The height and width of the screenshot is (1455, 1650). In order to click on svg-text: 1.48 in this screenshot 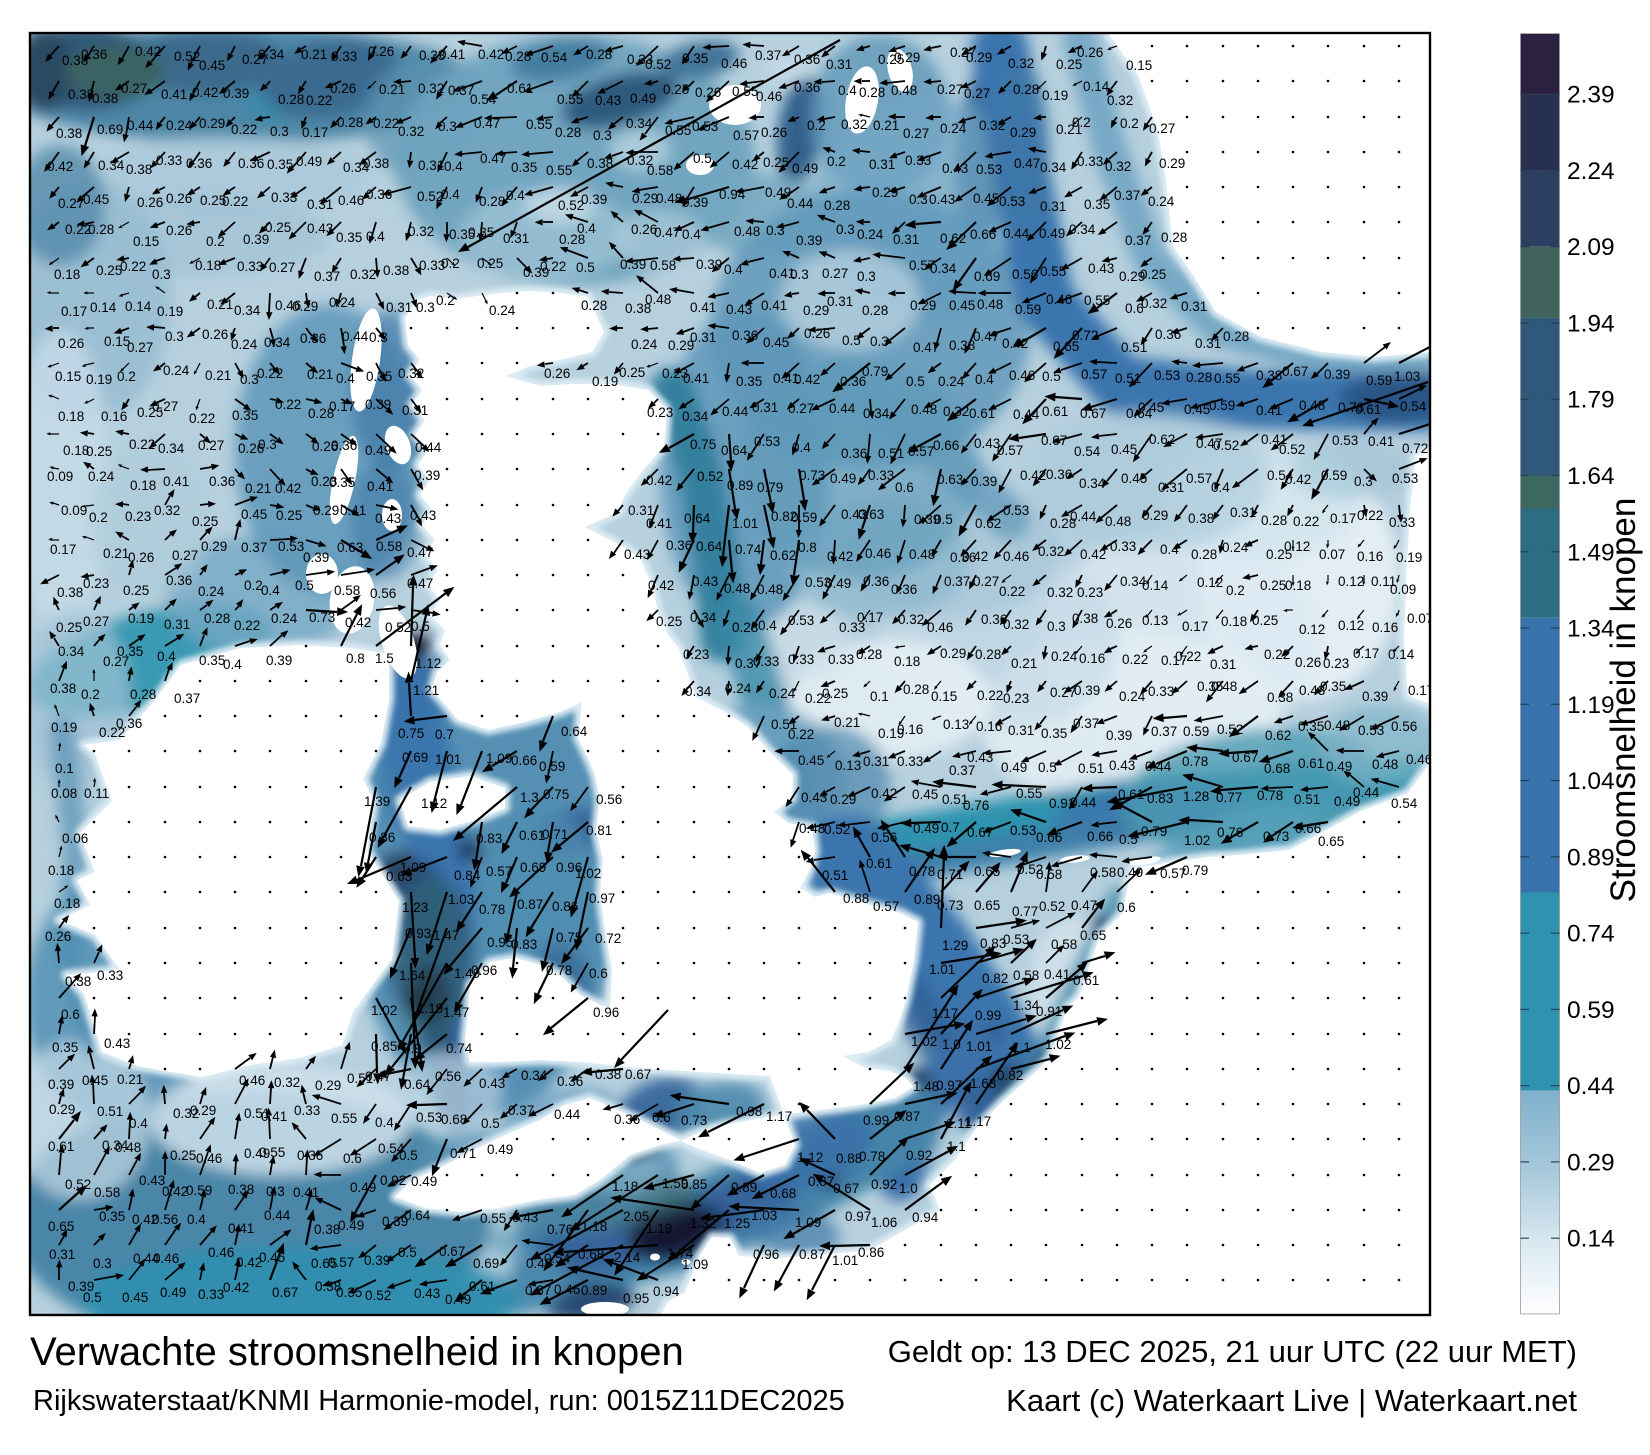, I will do `click(926, 1086)`.